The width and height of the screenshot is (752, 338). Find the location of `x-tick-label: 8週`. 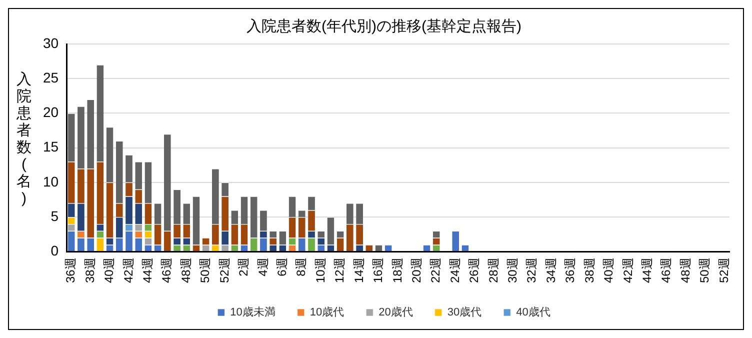

x-tick-label: 8週 is located at coordinates (301, 267).